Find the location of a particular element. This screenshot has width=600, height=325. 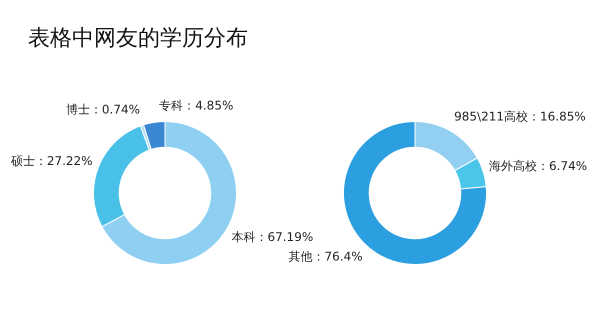

slice-label: 其他：76.4% is located at coordinates (325, 257).